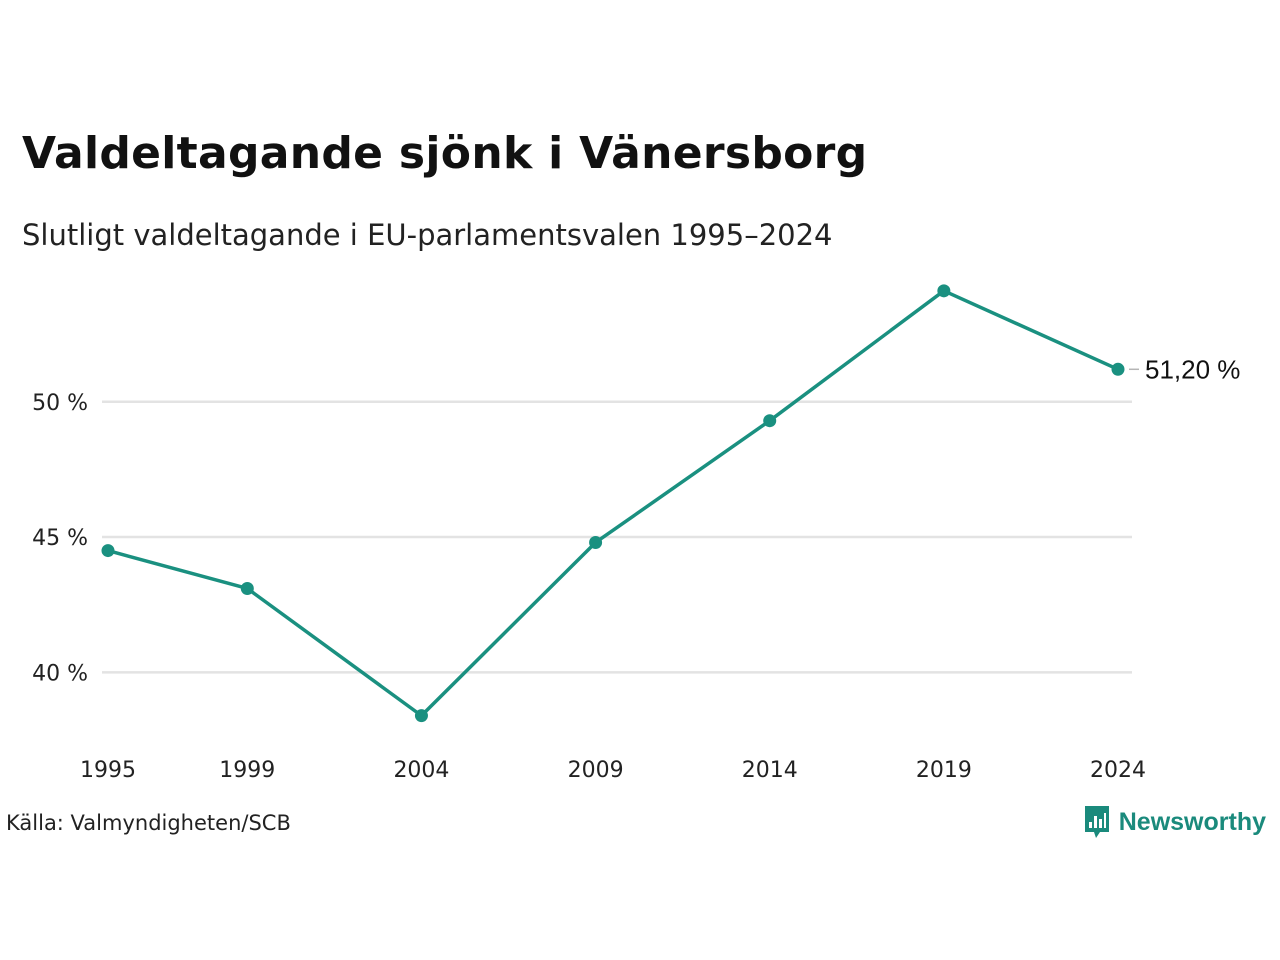  What do you see at coordinates (770, 770) in the screenshot?
I see `x-tick-label: 2014` at bounding box center [770, 770].